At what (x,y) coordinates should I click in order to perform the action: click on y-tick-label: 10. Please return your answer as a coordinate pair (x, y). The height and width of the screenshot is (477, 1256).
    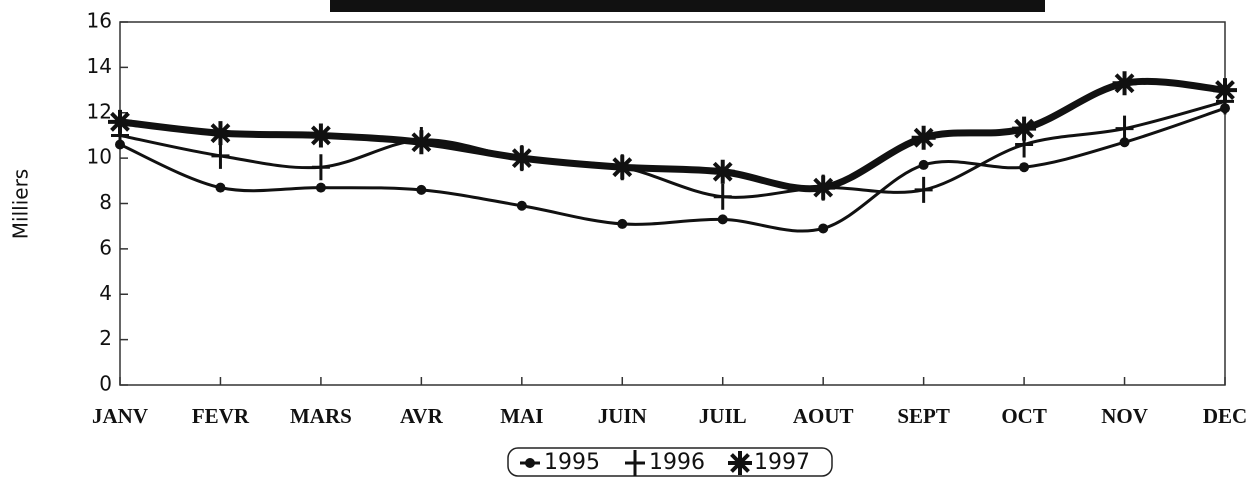
    Looking at the image, I should click on (99, 157).